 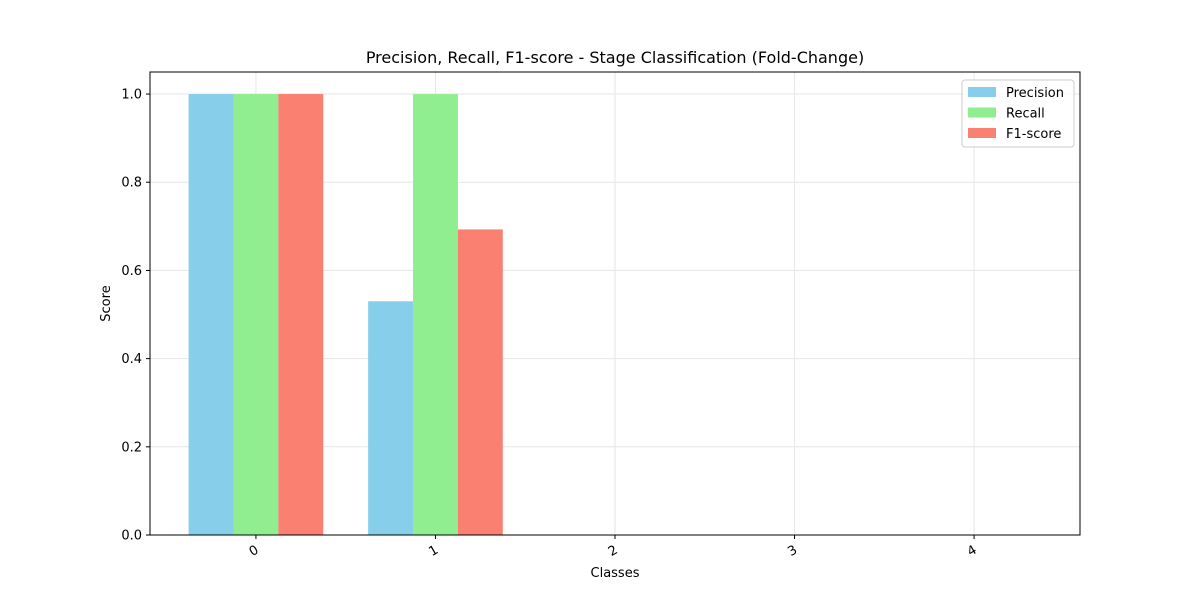 What do you see at coordinates (131, 359) in the screenshot?
I see `y-tick-label: 0.4` at bounding box center [131, 359].